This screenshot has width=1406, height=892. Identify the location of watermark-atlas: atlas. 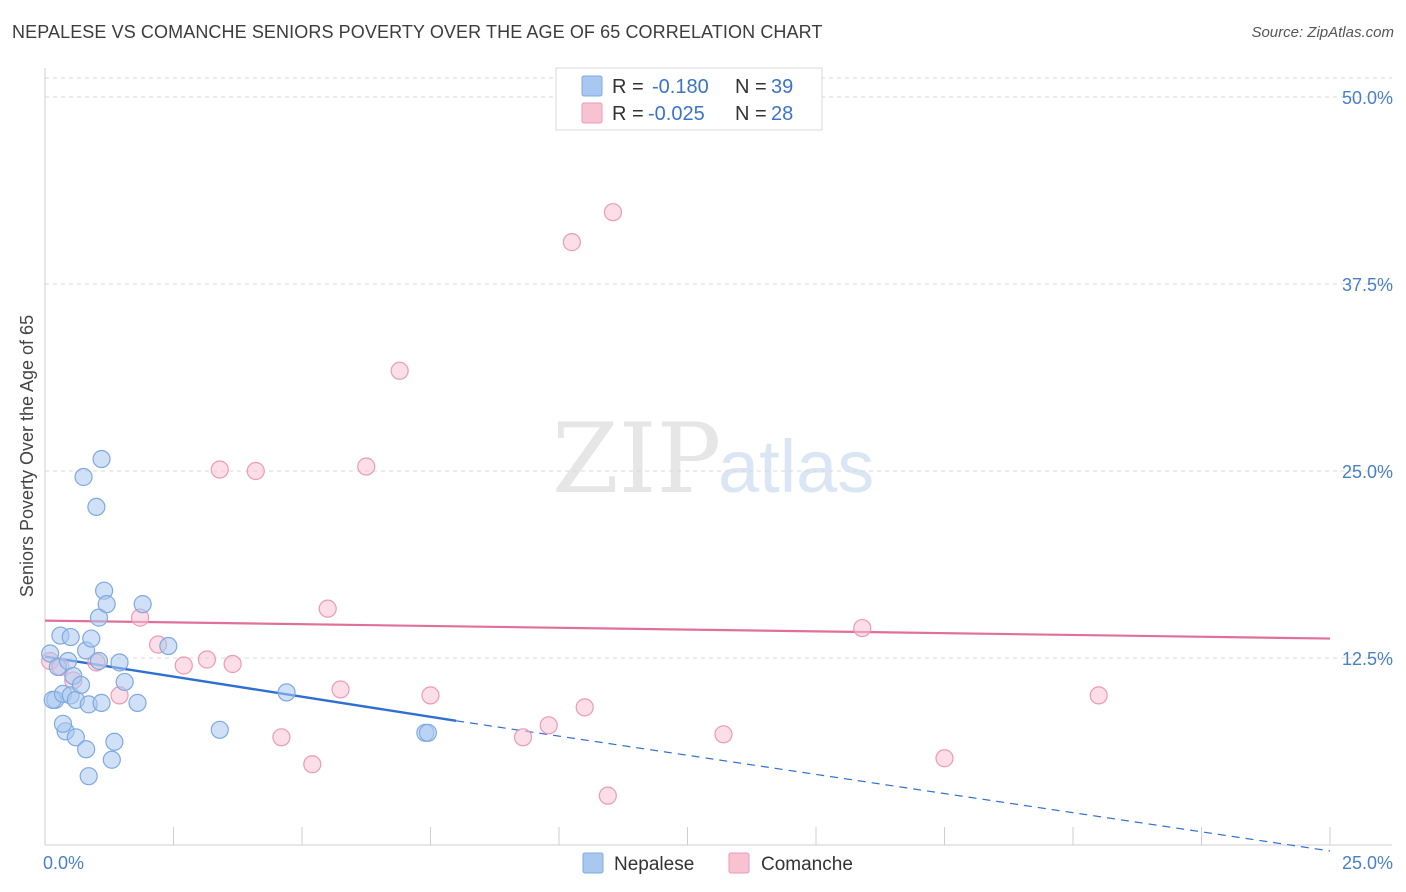
(796, 466).